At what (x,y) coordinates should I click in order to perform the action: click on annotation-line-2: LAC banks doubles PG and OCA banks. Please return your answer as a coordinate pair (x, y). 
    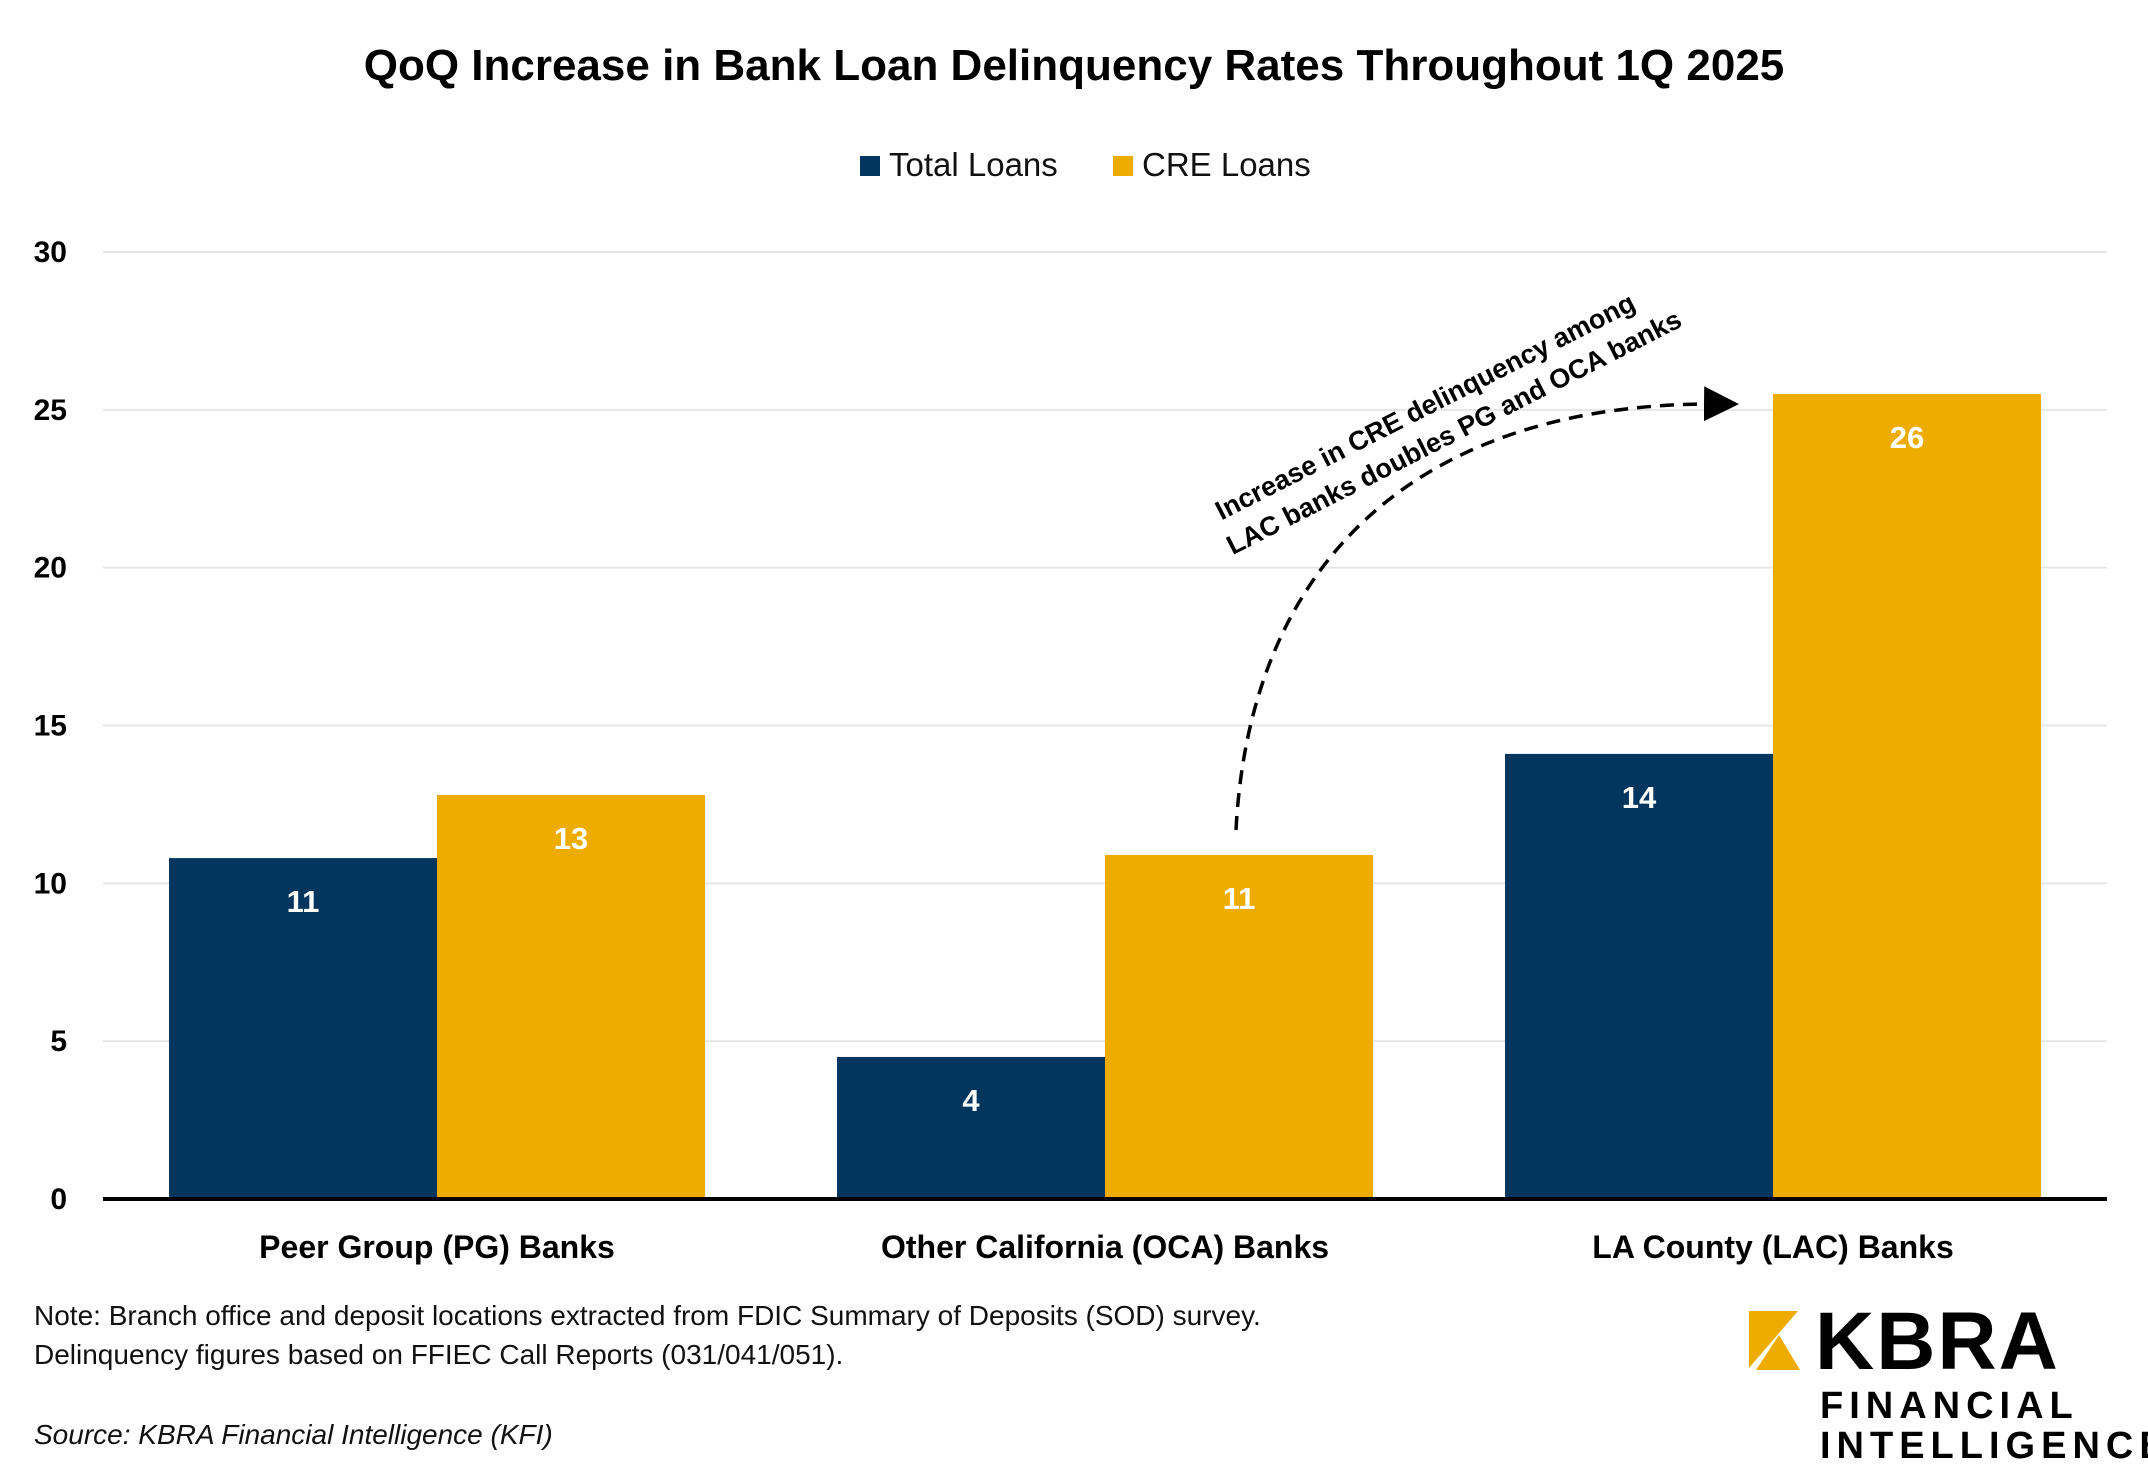
    Looking at the image, I should click on (1454, 432).